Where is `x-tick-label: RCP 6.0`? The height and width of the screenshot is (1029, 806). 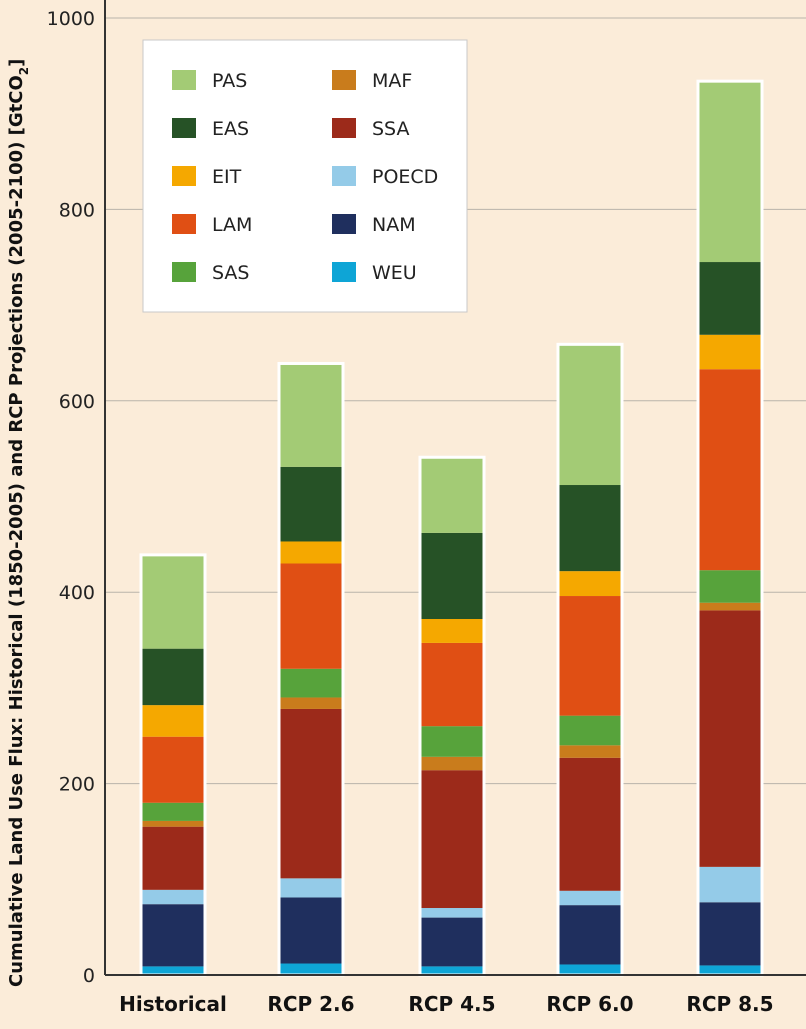
x-tick-label: RCP 6.0 is located at coordinates (589, 1004).